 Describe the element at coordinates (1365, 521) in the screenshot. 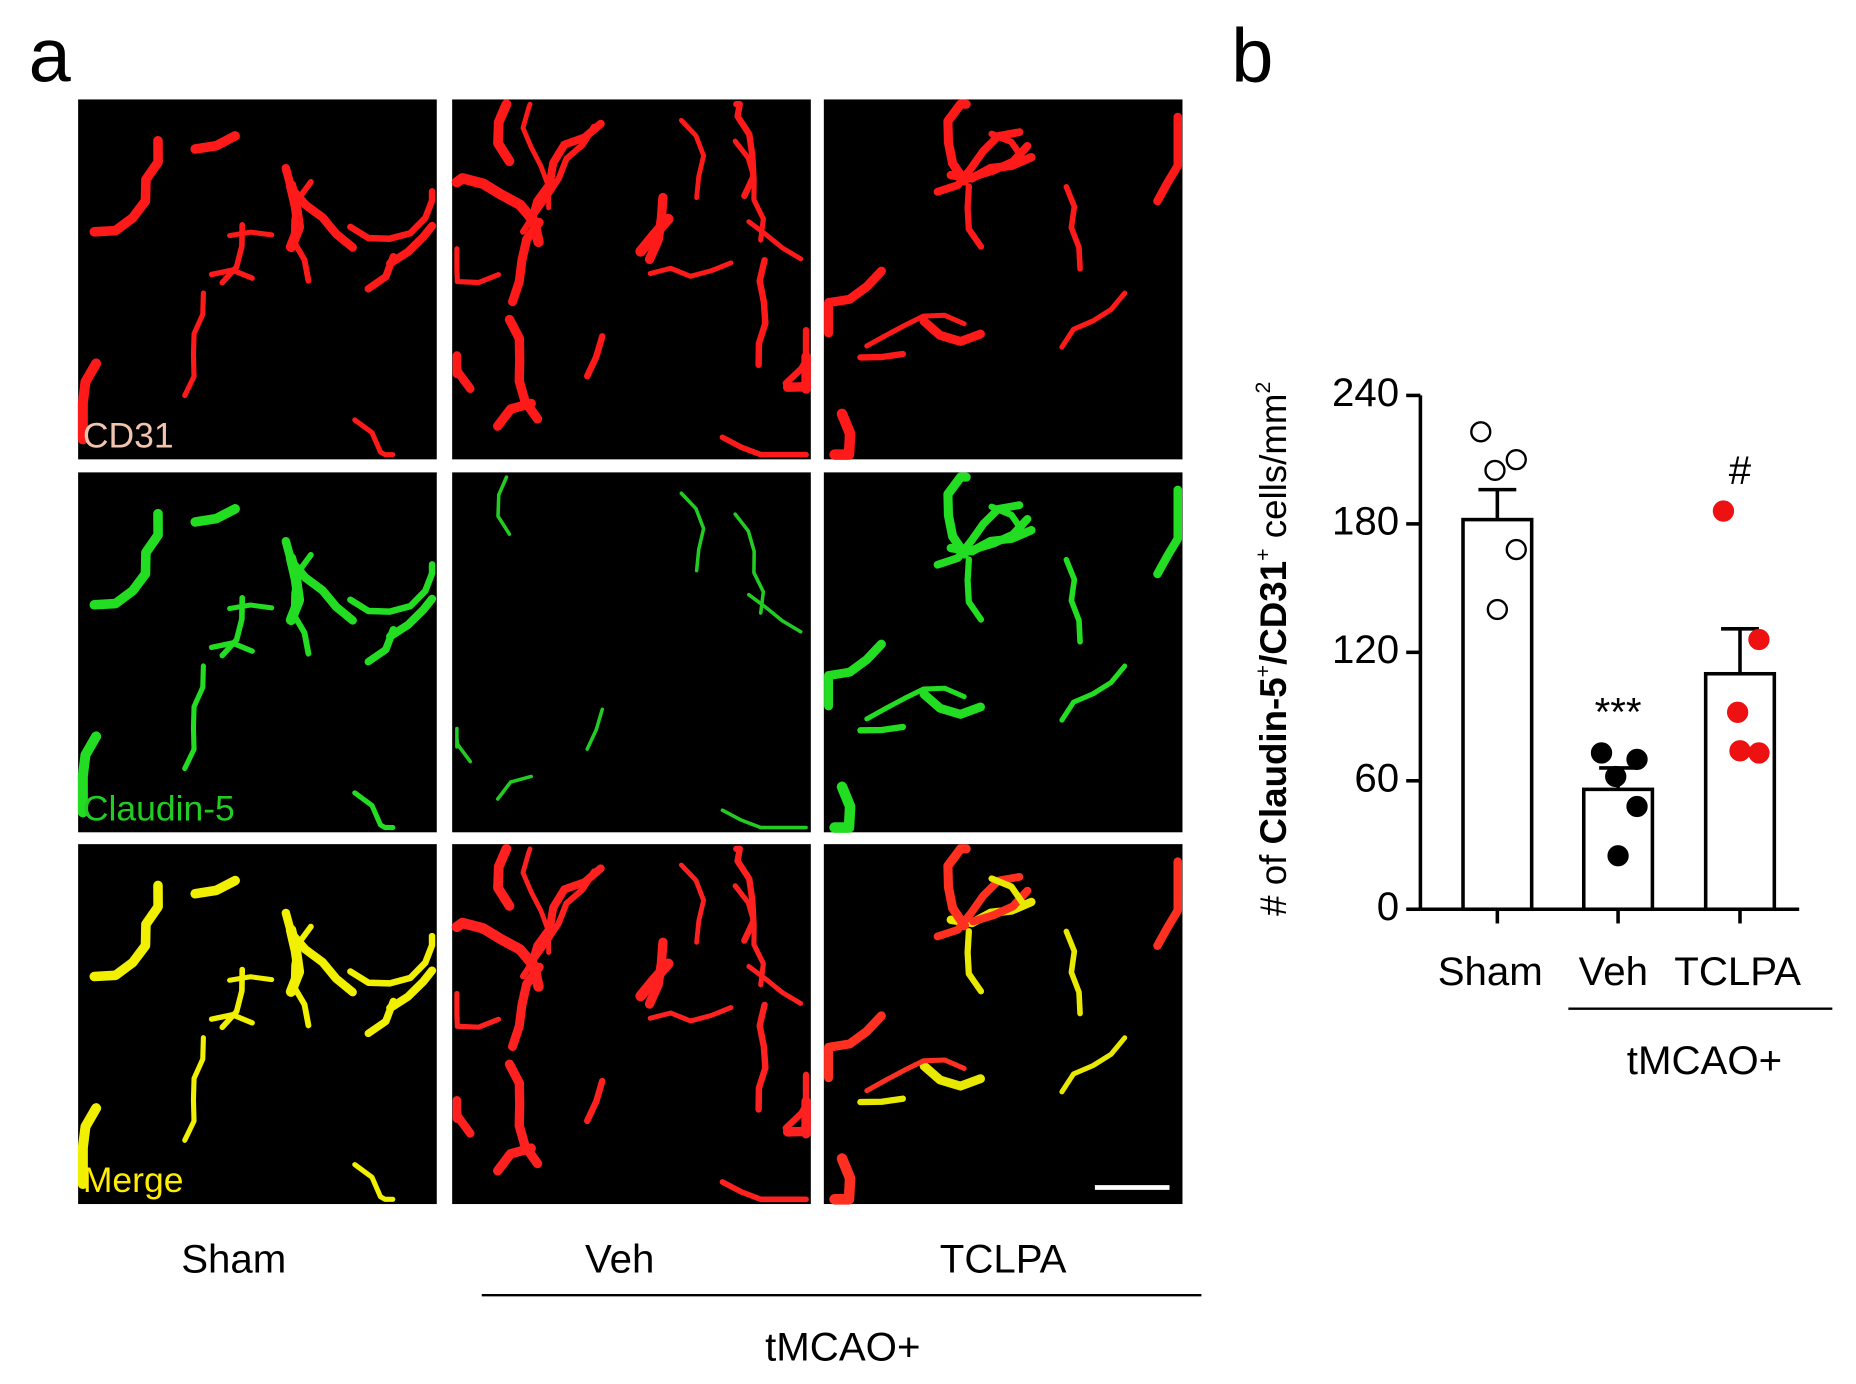

I see `y-tick-label: 180` at that location.